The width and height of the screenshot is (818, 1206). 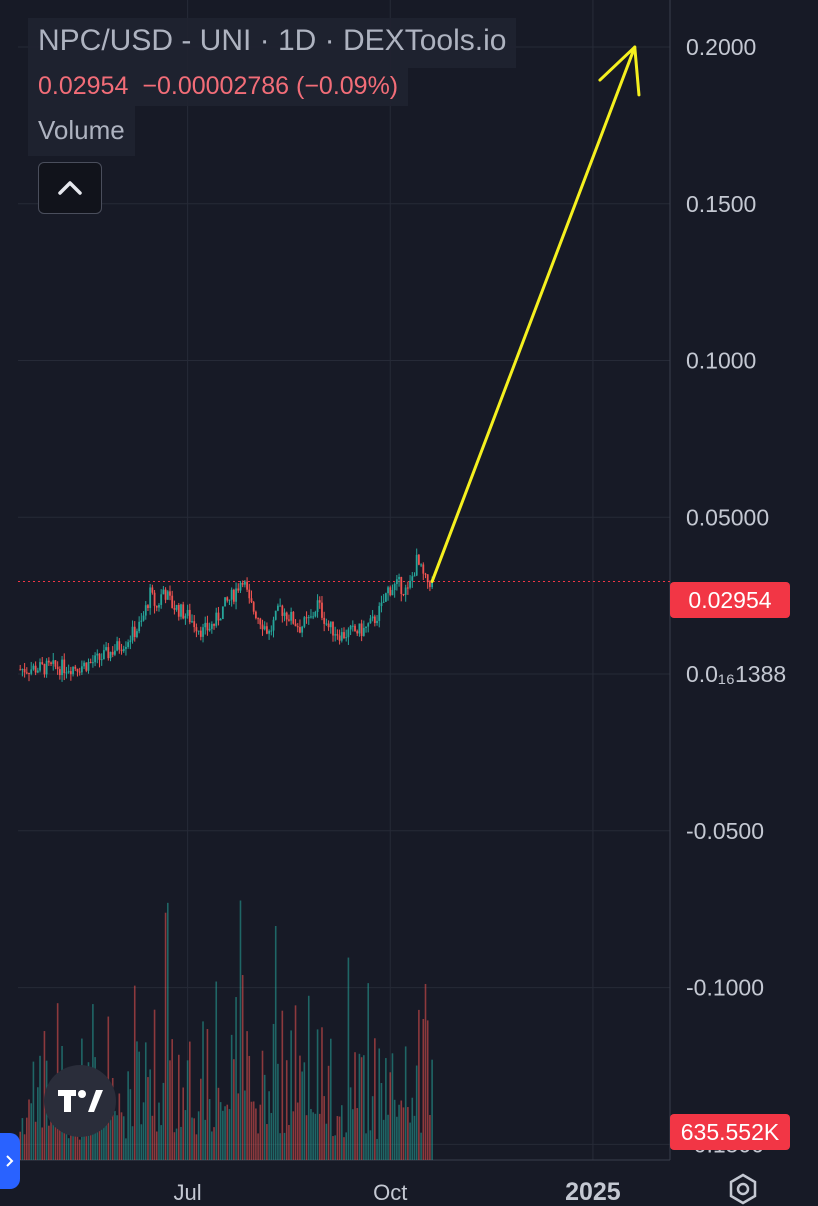 What do you see at coordinates (80, 1101) in the screenshot?
I see `tradingview-logo` at bounding box center [80, 1101].